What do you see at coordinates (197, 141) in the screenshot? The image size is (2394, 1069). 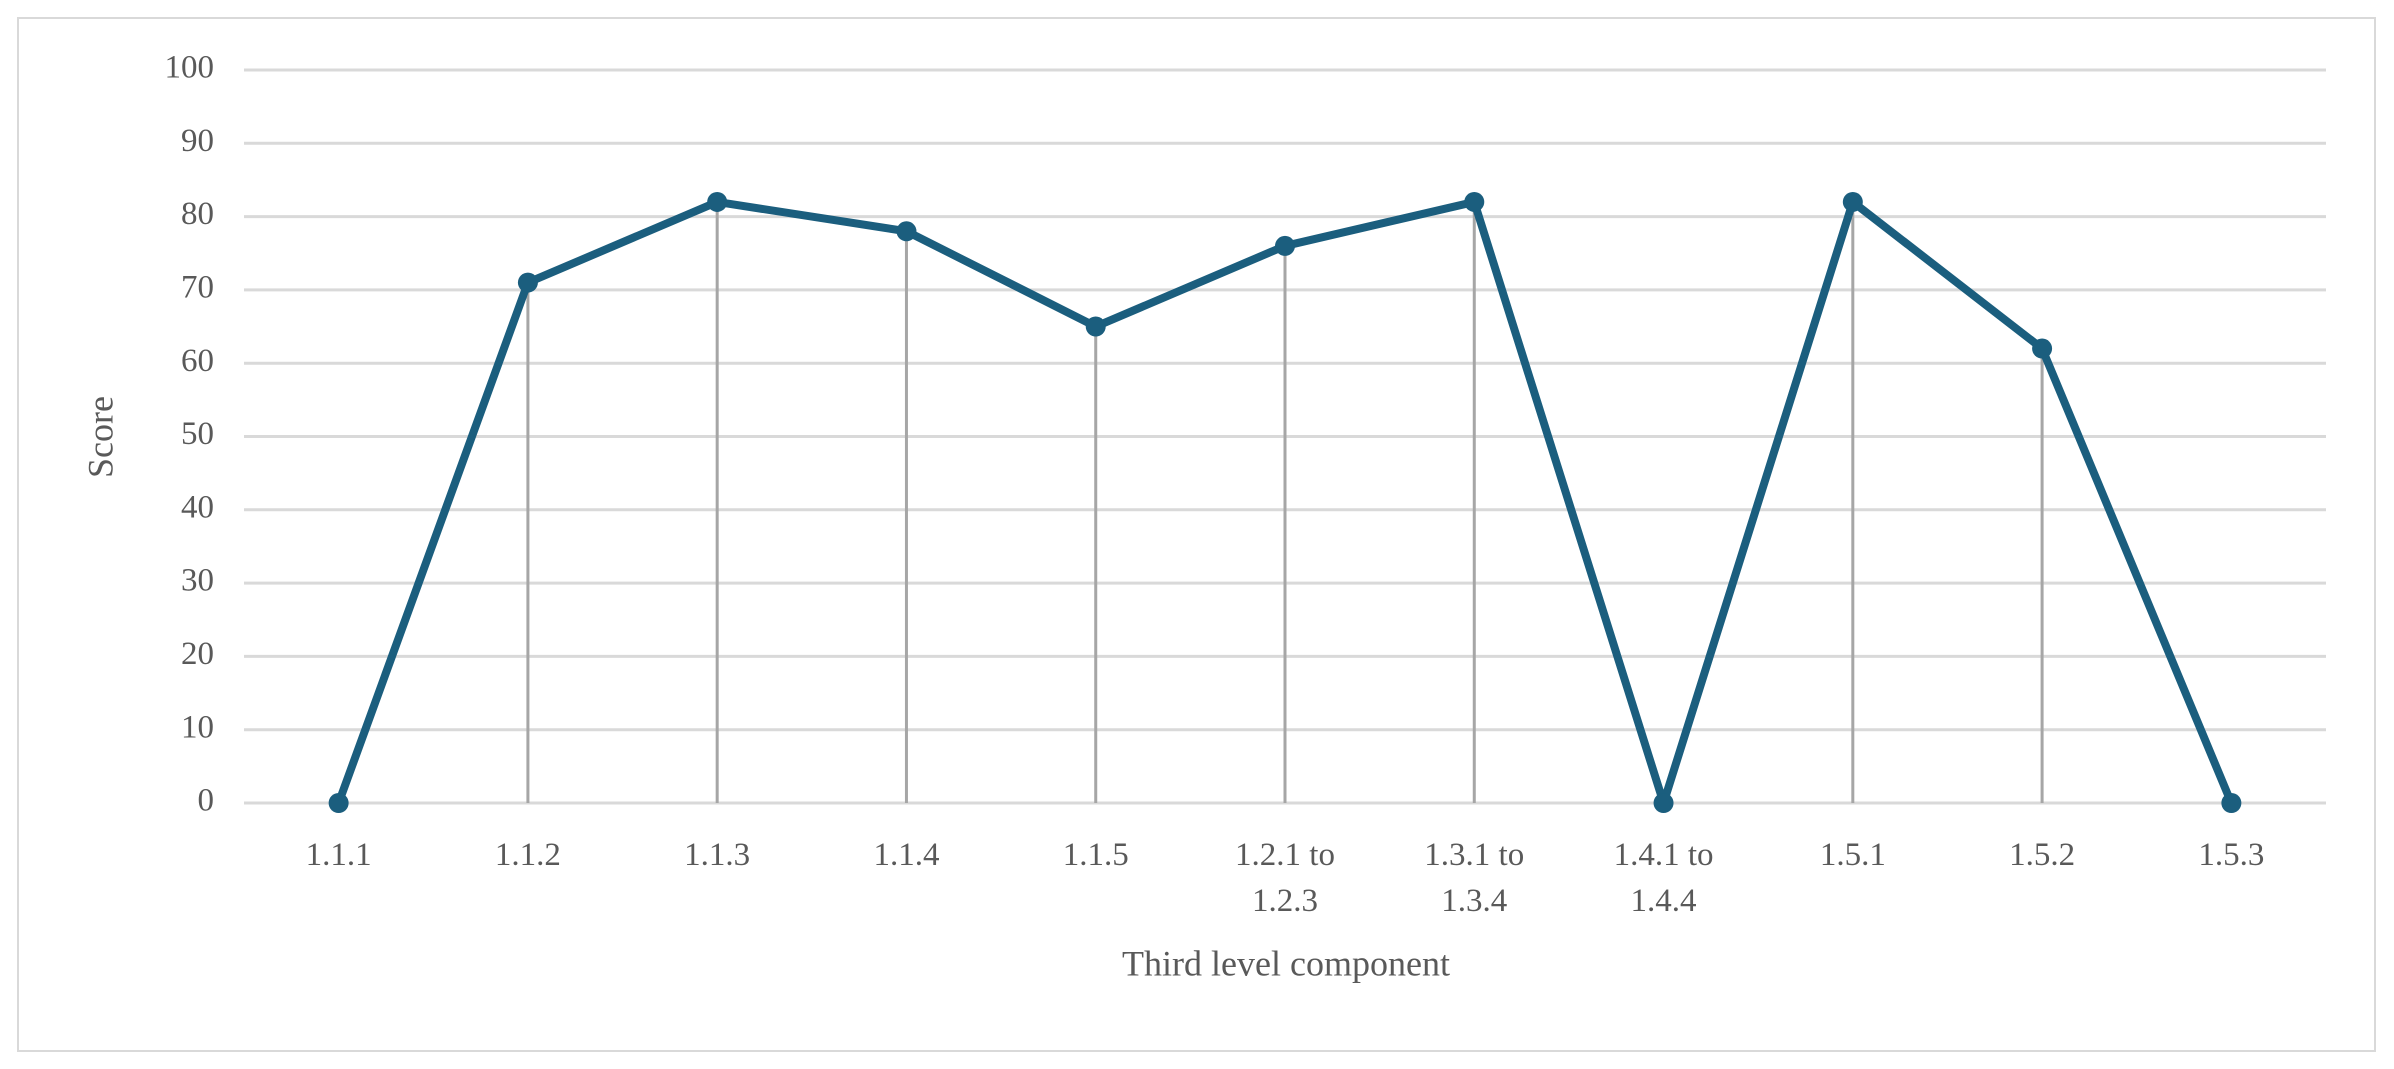 I see `y-tick-label: 90` at bounding box center [197, 141].